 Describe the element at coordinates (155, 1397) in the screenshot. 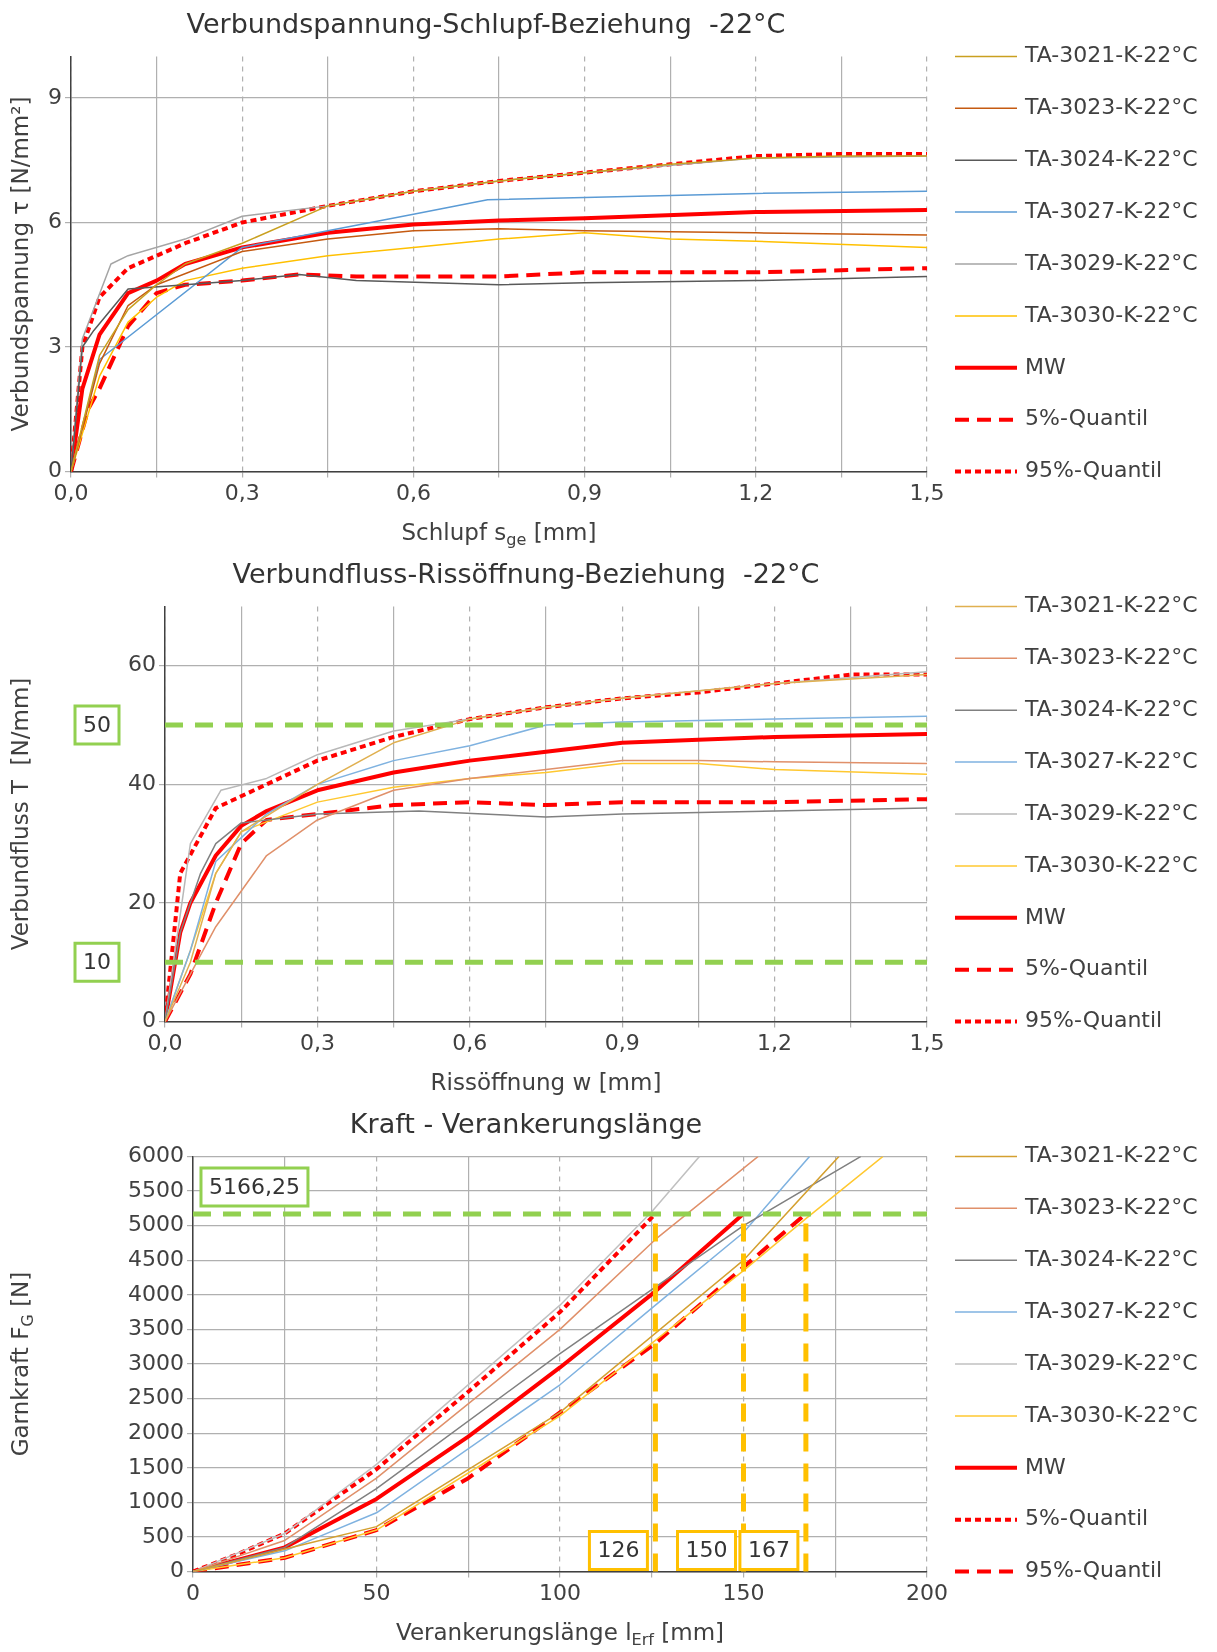

I see `y-tick-label: 2500` at that location.